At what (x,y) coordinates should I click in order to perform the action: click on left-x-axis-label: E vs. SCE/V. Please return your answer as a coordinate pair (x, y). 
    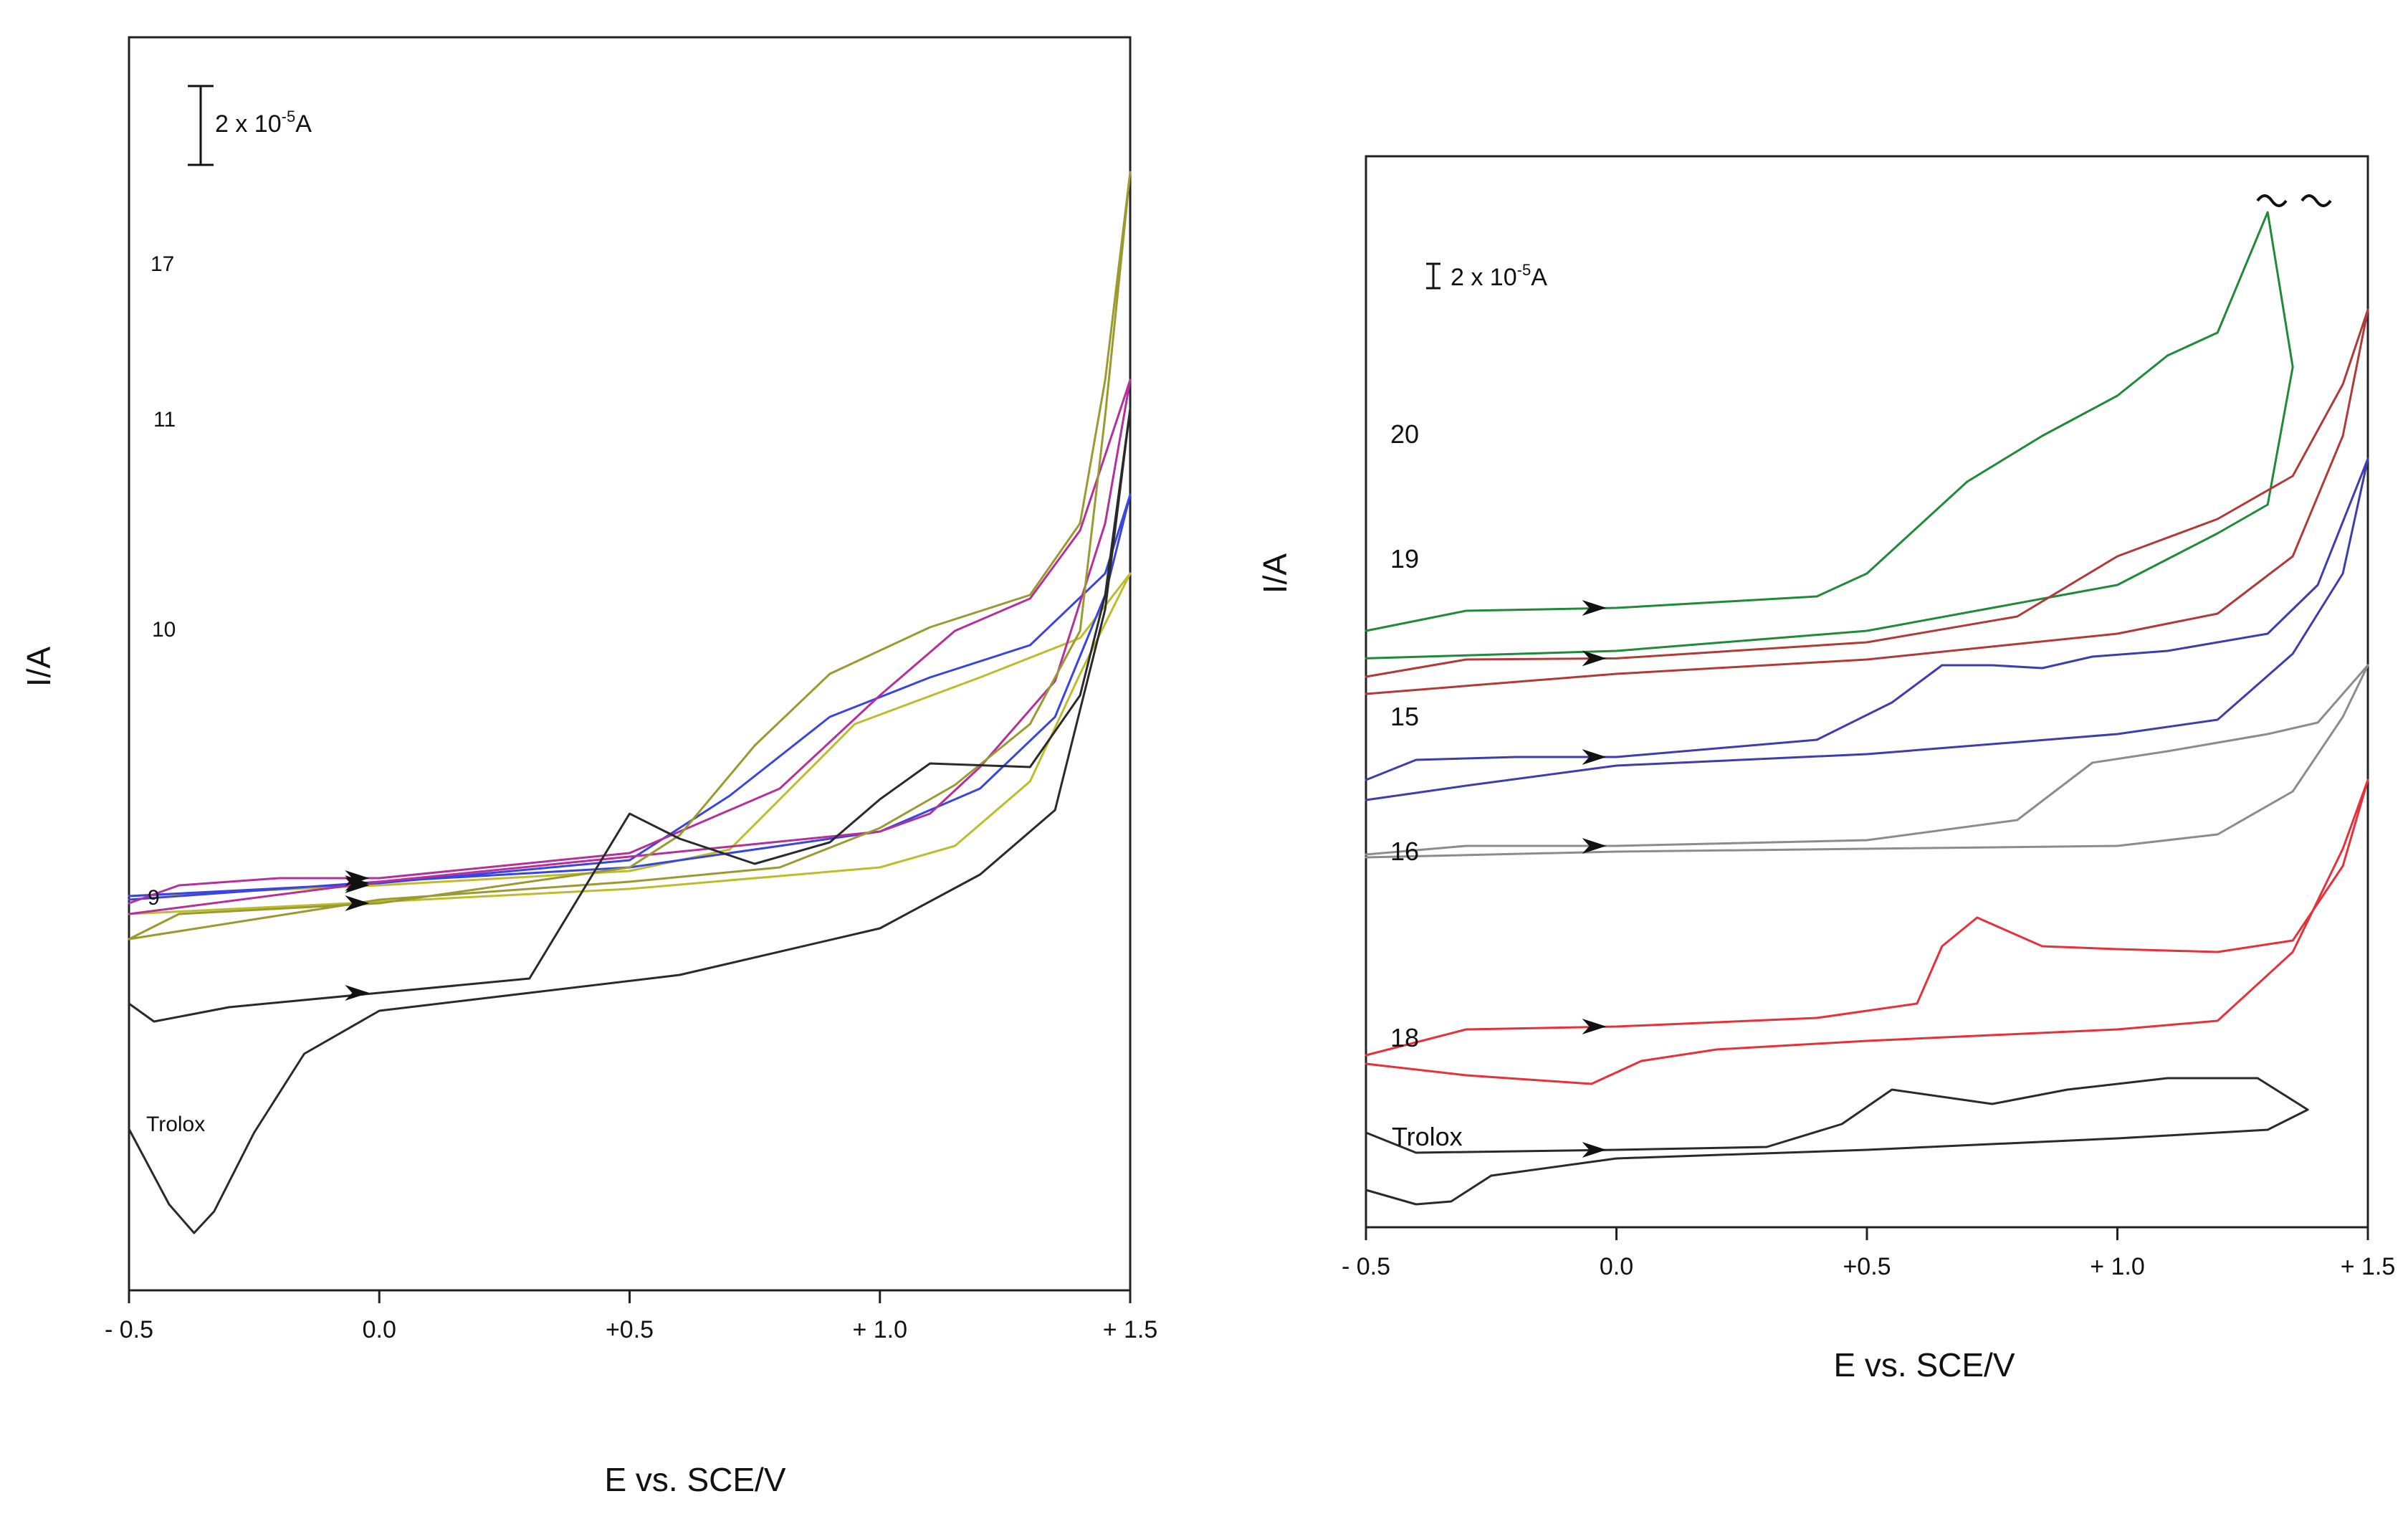
    Looking at the image, I should click on (694, 1479).